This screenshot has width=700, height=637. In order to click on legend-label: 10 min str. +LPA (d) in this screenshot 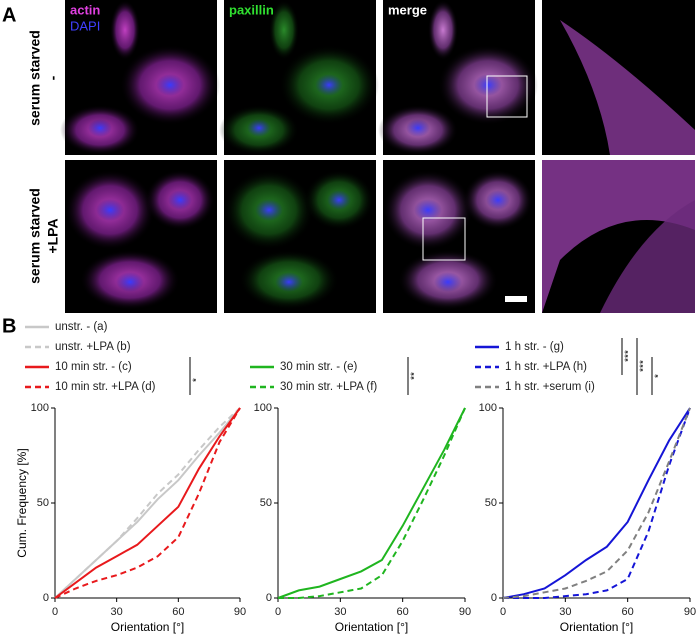, I will do `click(105, 387)`.